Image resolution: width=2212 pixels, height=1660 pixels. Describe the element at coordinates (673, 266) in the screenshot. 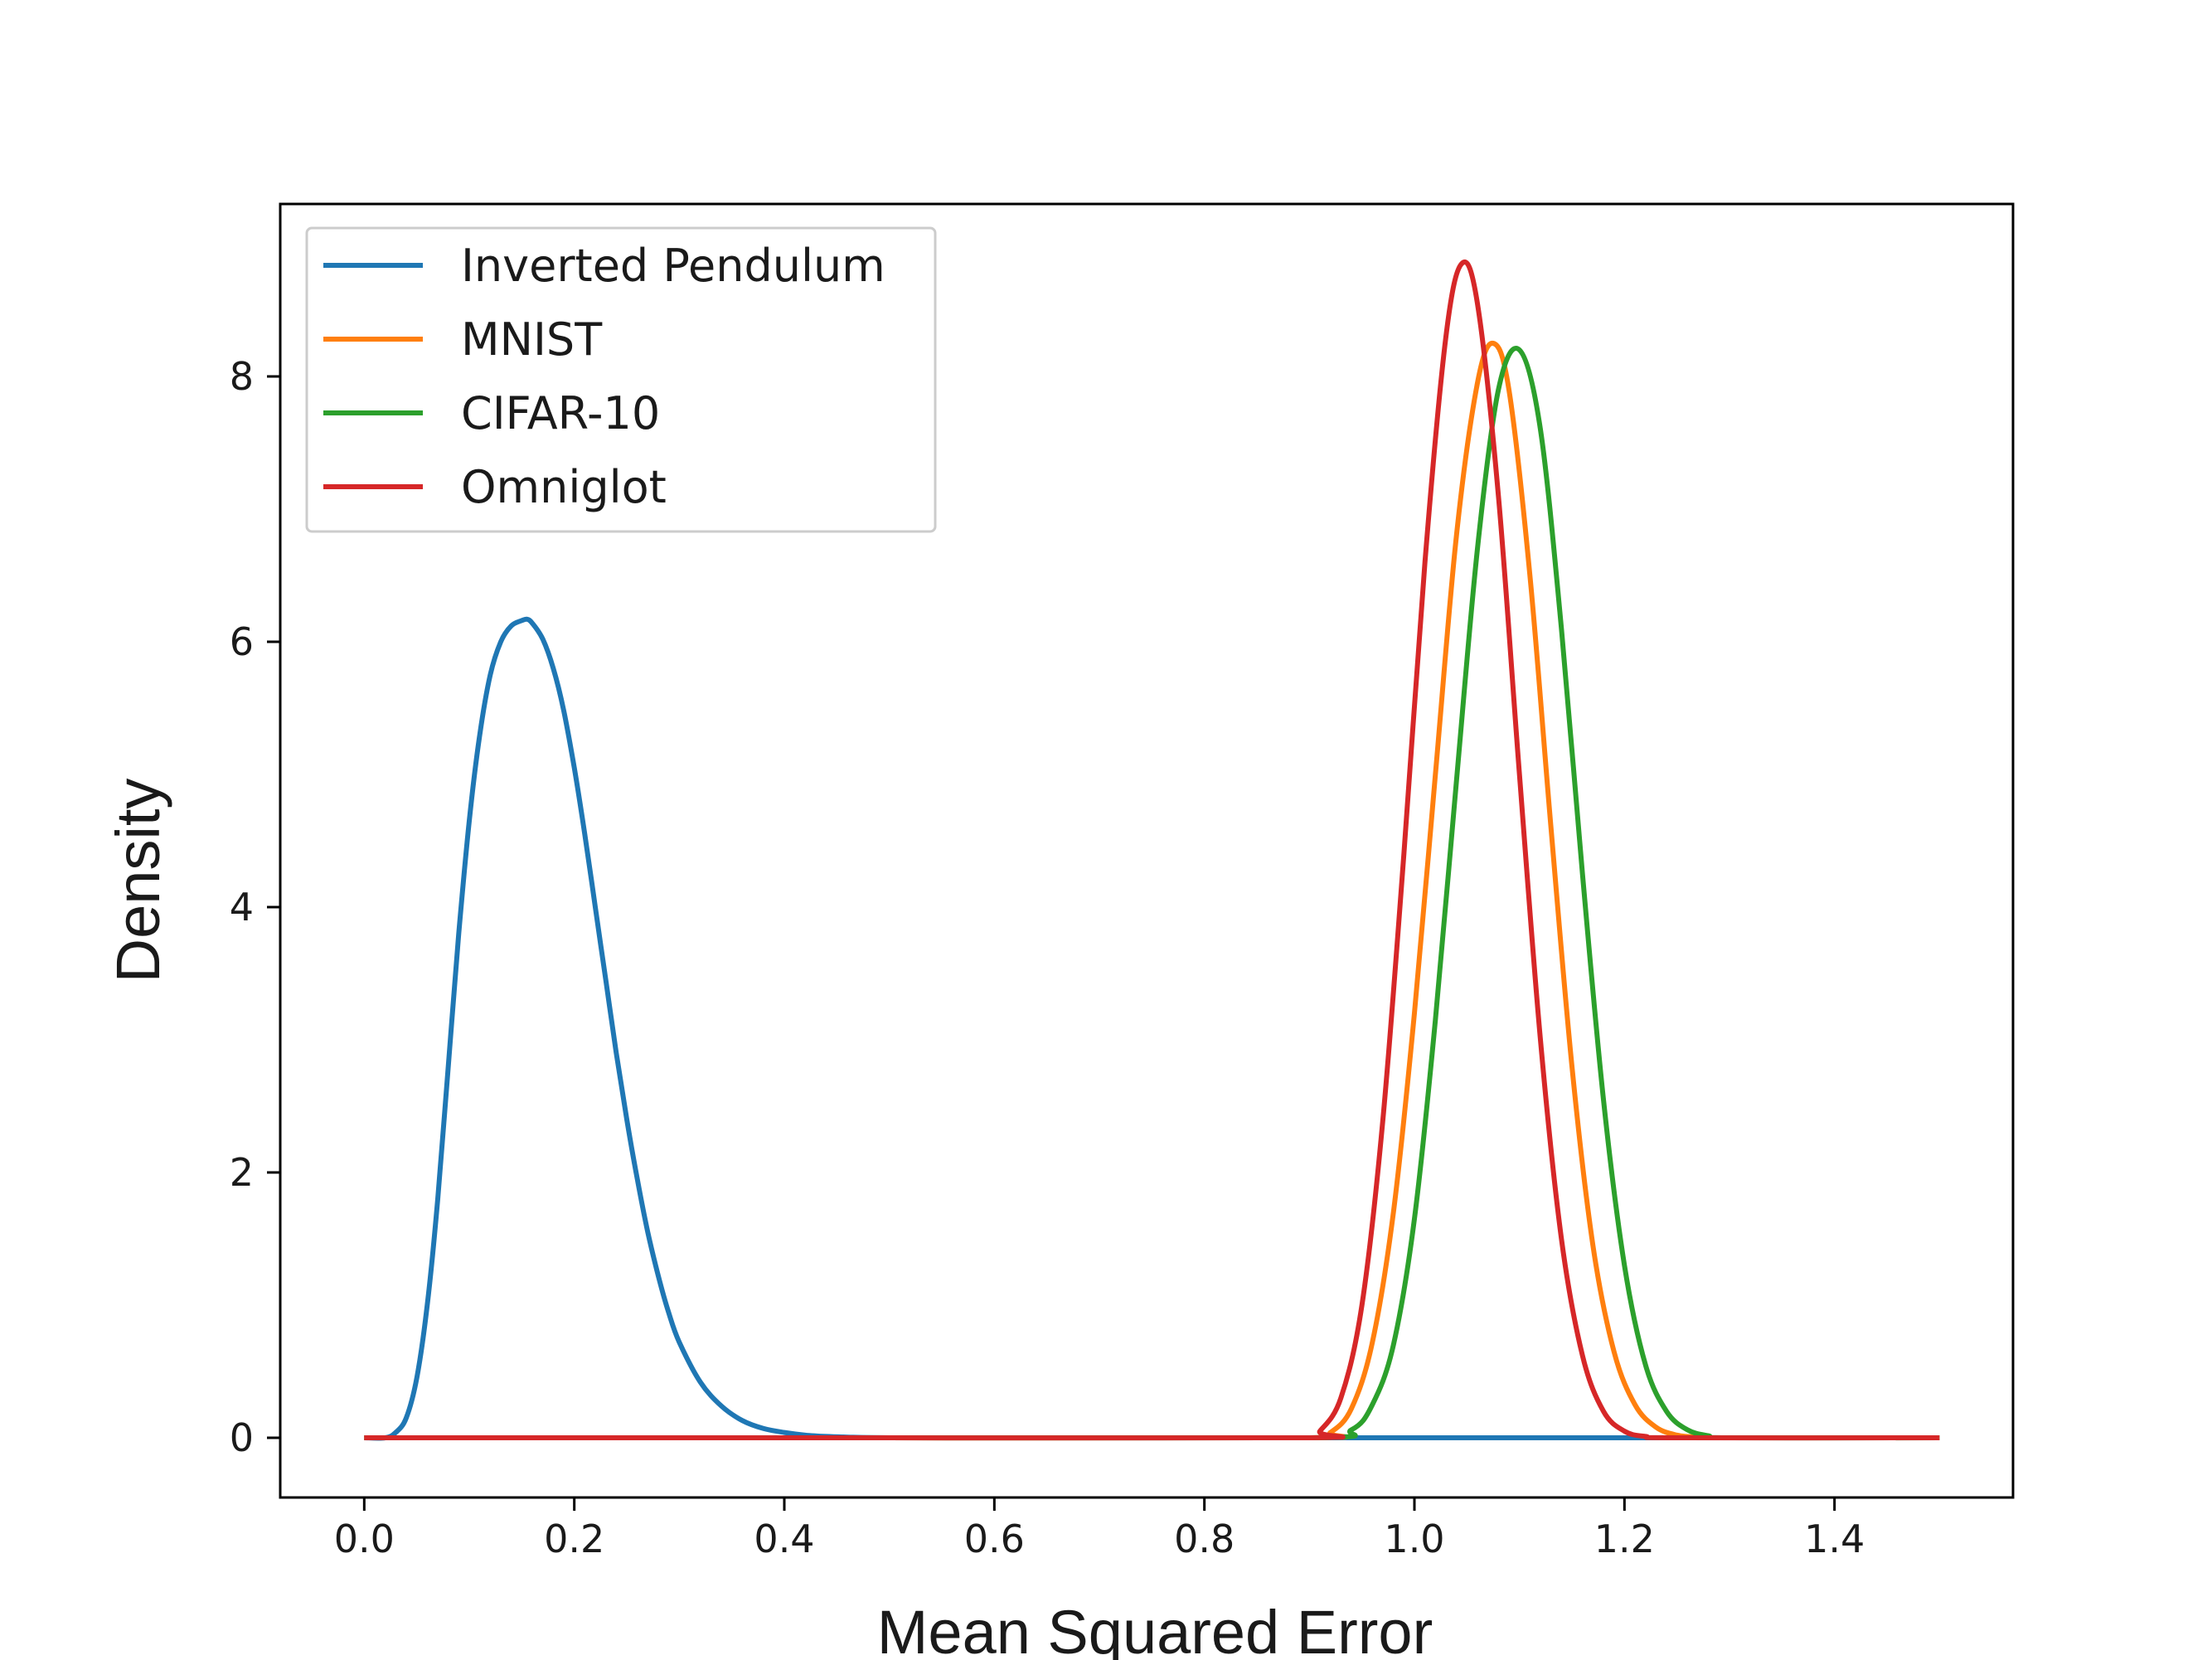

I see `legend-label-1: Inverted Pendulum` at that location.